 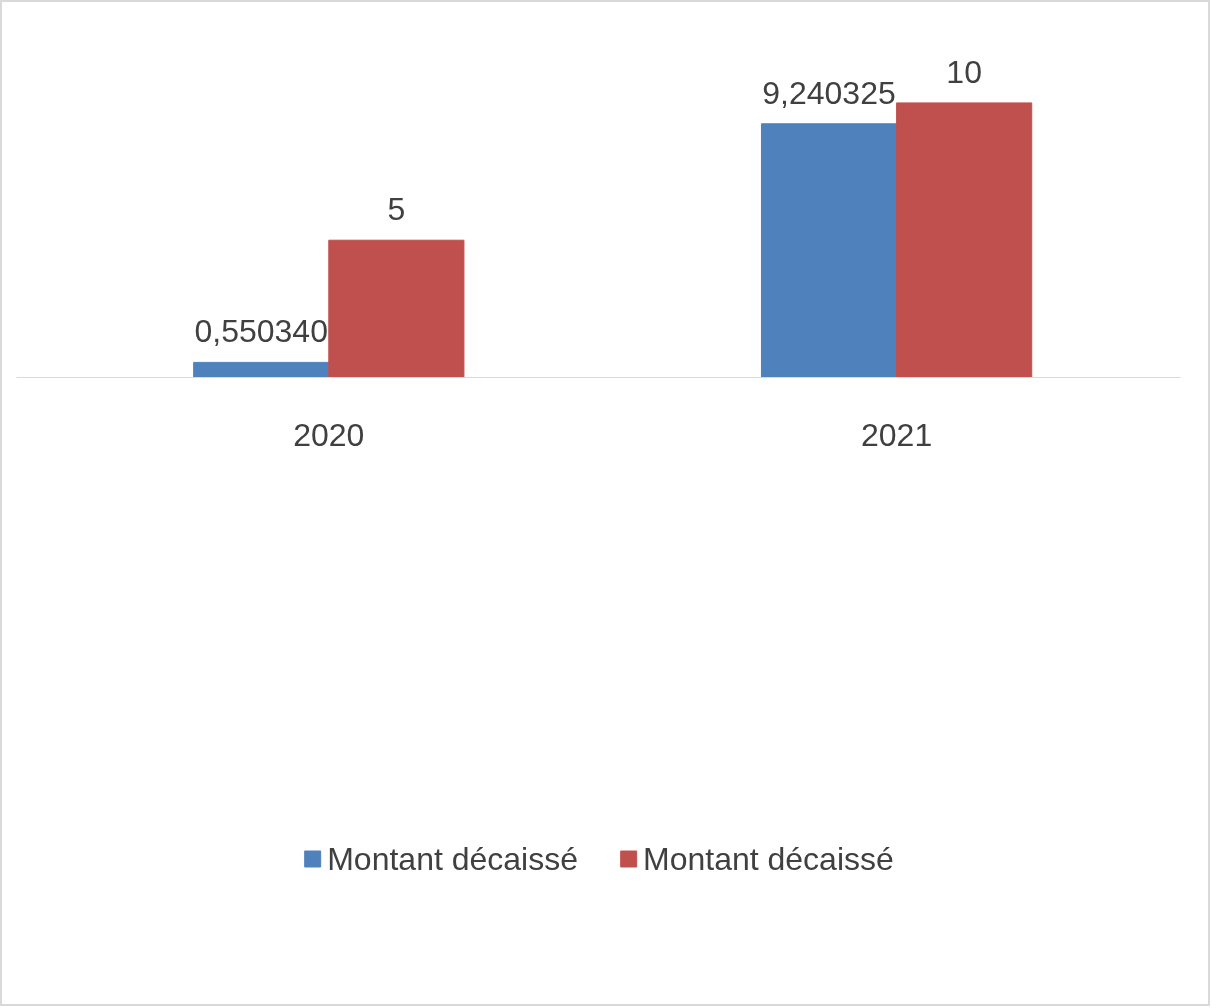 I want to click on data-label: 0,550340, so click(x=261, y=331).